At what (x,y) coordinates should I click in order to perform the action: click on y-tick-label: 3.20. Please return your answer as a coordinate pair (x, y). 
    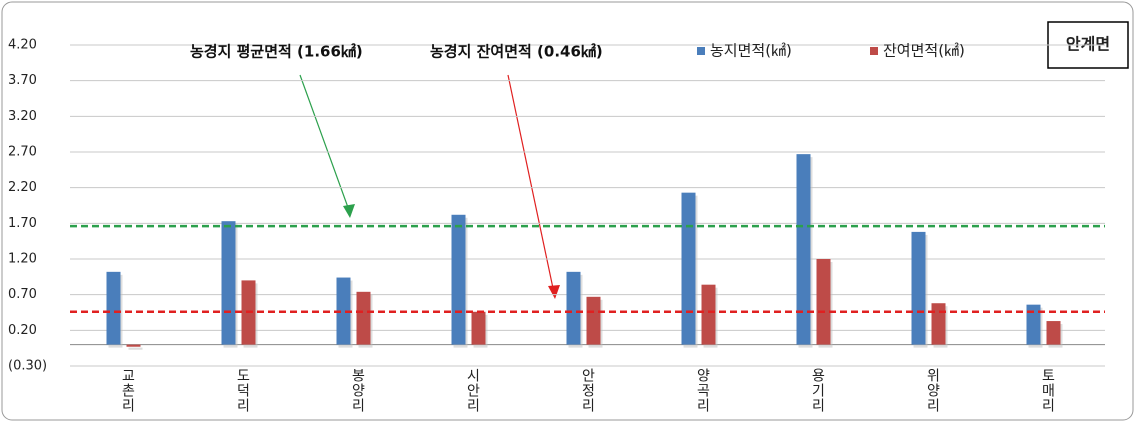
    Looking at the image, I should click on (22, 116).